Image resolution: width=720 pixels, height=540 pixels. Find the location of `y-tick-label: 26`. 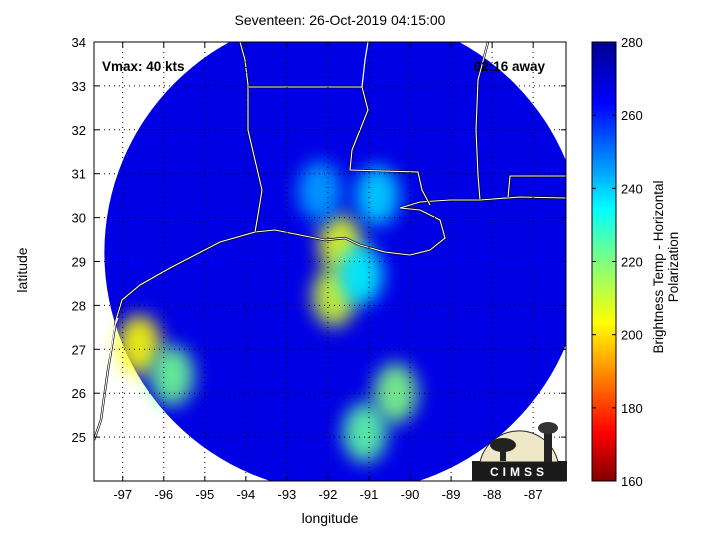

y-tick-label: 26 is located at coordinates (79, 393).